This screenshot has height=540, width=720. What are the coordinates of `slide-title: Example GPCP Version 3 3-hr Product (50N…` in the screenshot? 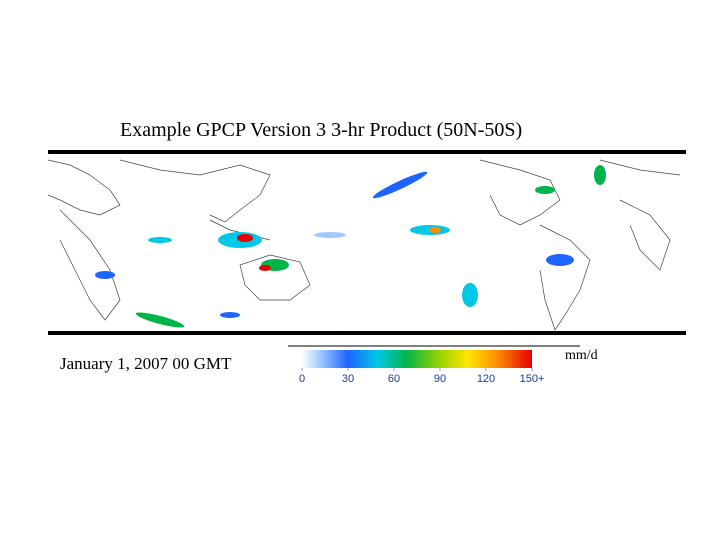 It's located at (321, 130).